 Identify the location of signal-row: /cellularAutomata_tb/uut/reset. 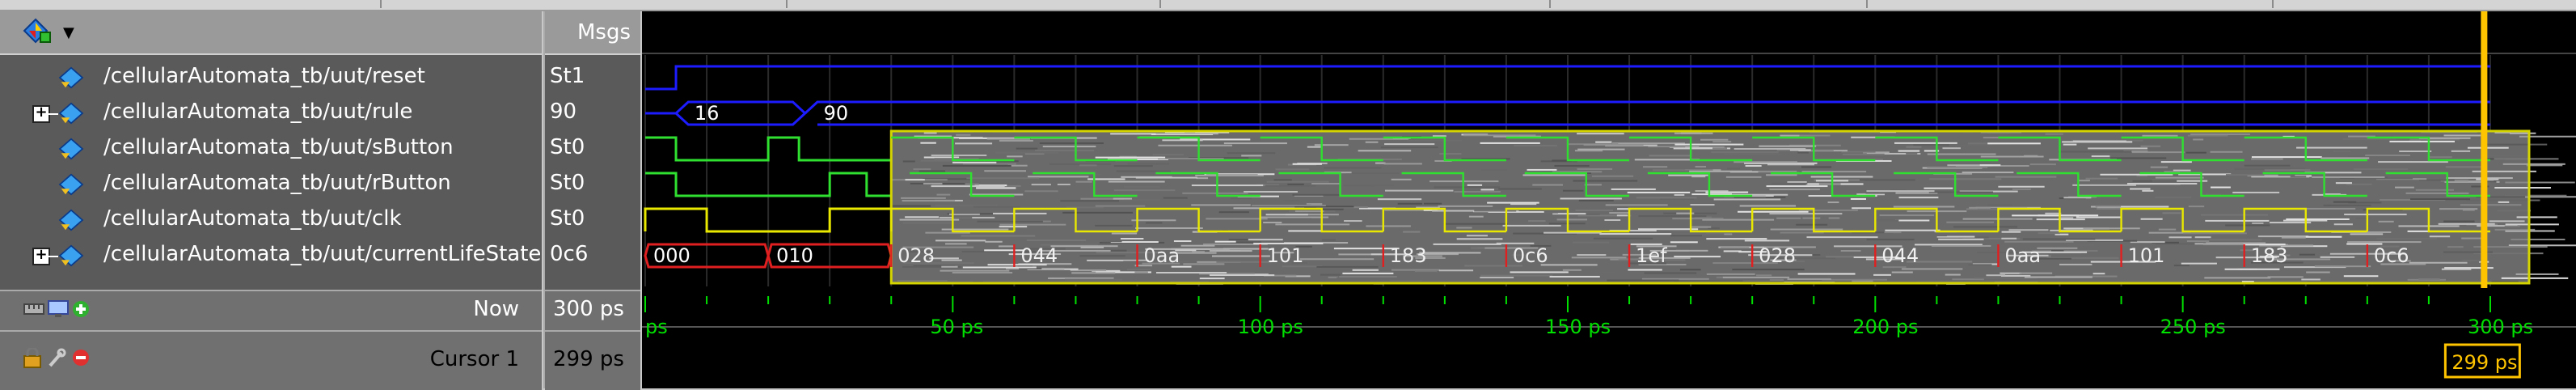
(271, 77).